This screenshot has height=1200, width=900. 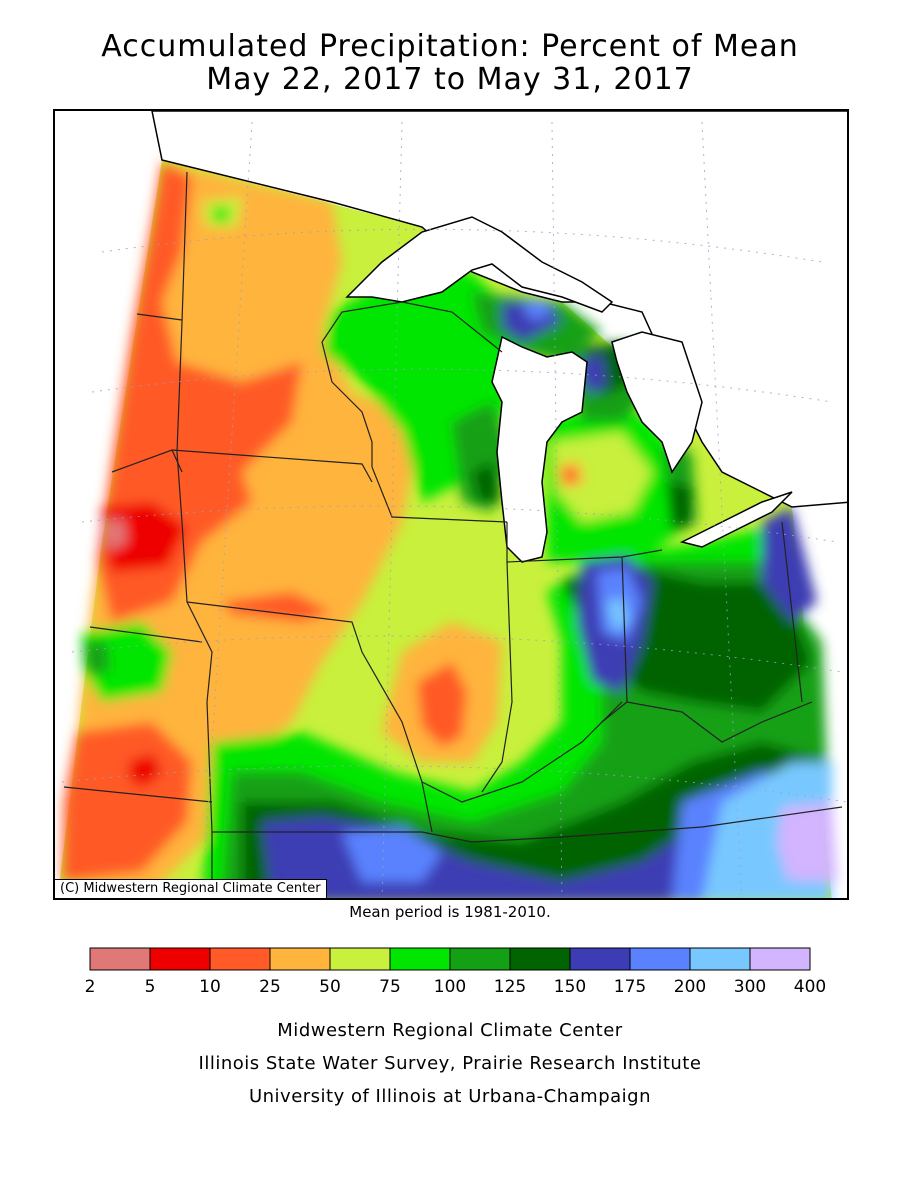 I want to click on map-copyright: (C) Midwestern Regional Climate Center, so click(x=191, y=888).